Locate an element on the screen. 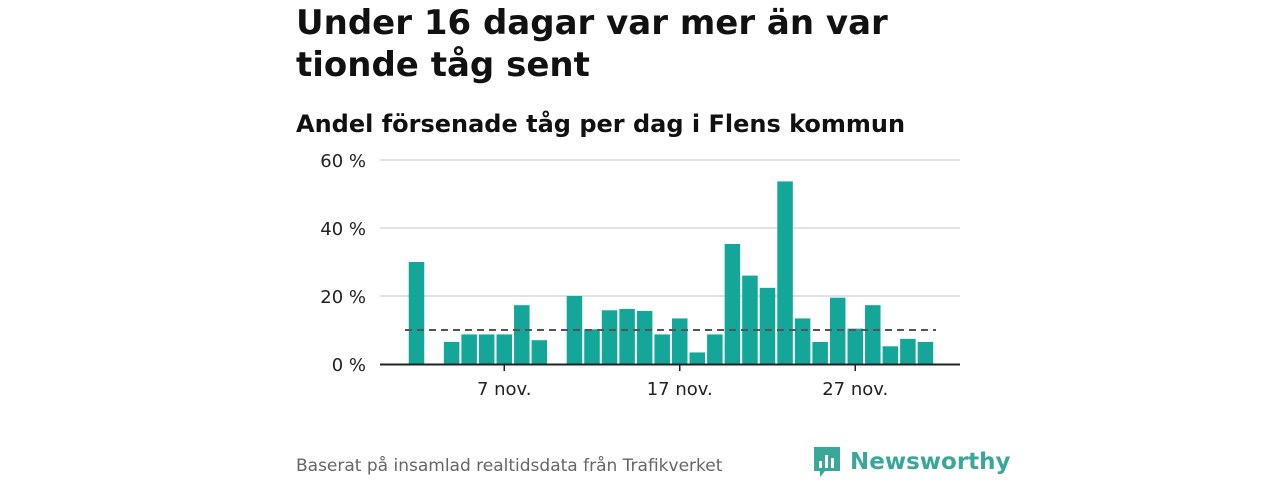  x-tick-label: 17 nov. is located at coordinates (680, 389).